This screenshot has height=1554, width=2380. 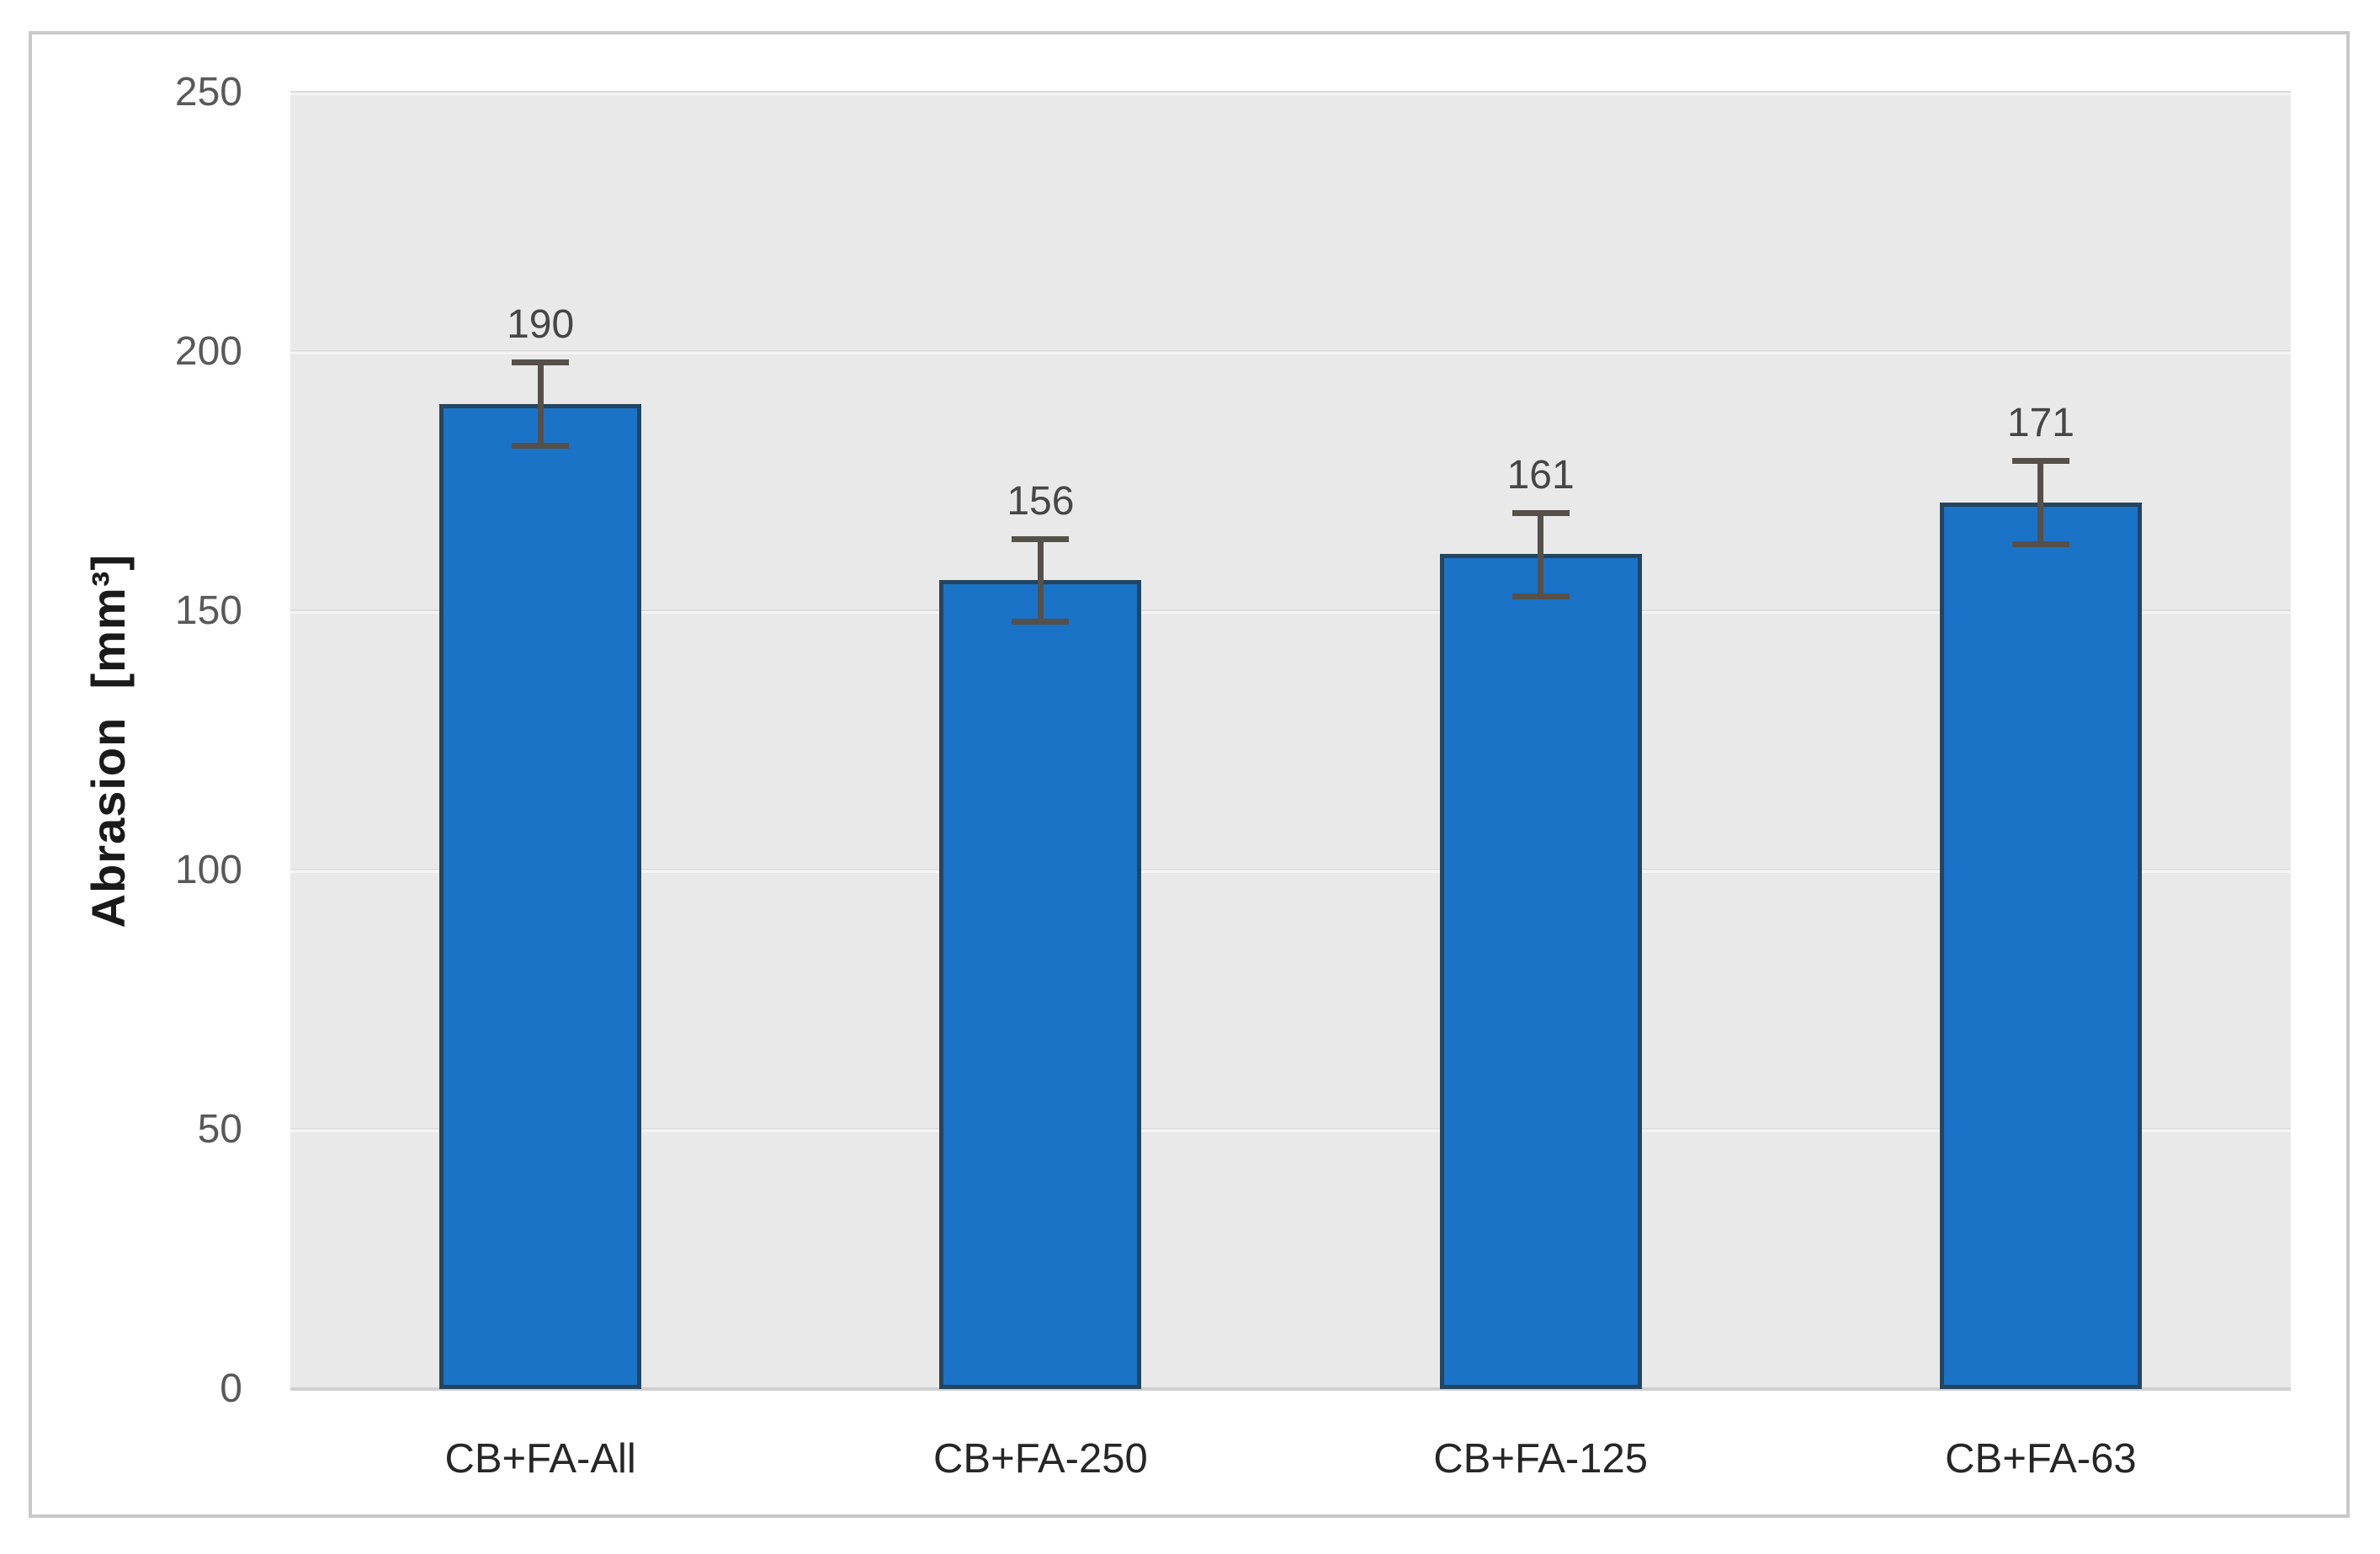 I want to click on bar-CB+FA-All, so click(x=540, y=896).